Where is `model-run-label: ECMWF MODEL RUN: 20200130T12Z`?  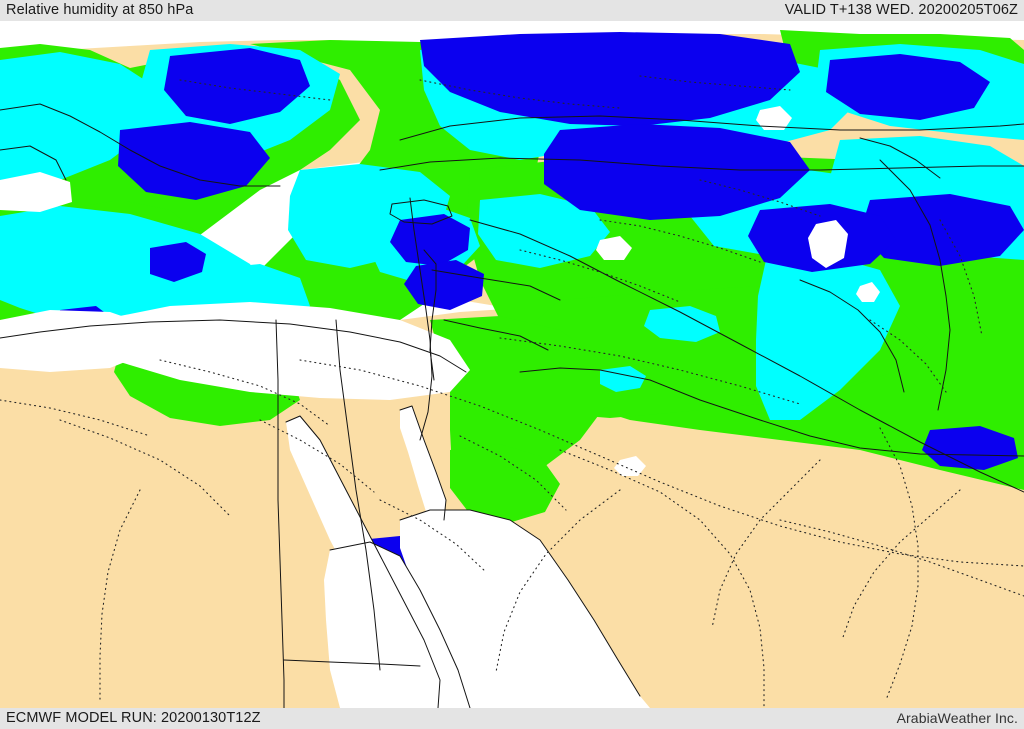
model-run-label: ECMWF MODEL RUN: 20200130T12Z is located at coordinates (133, 718).